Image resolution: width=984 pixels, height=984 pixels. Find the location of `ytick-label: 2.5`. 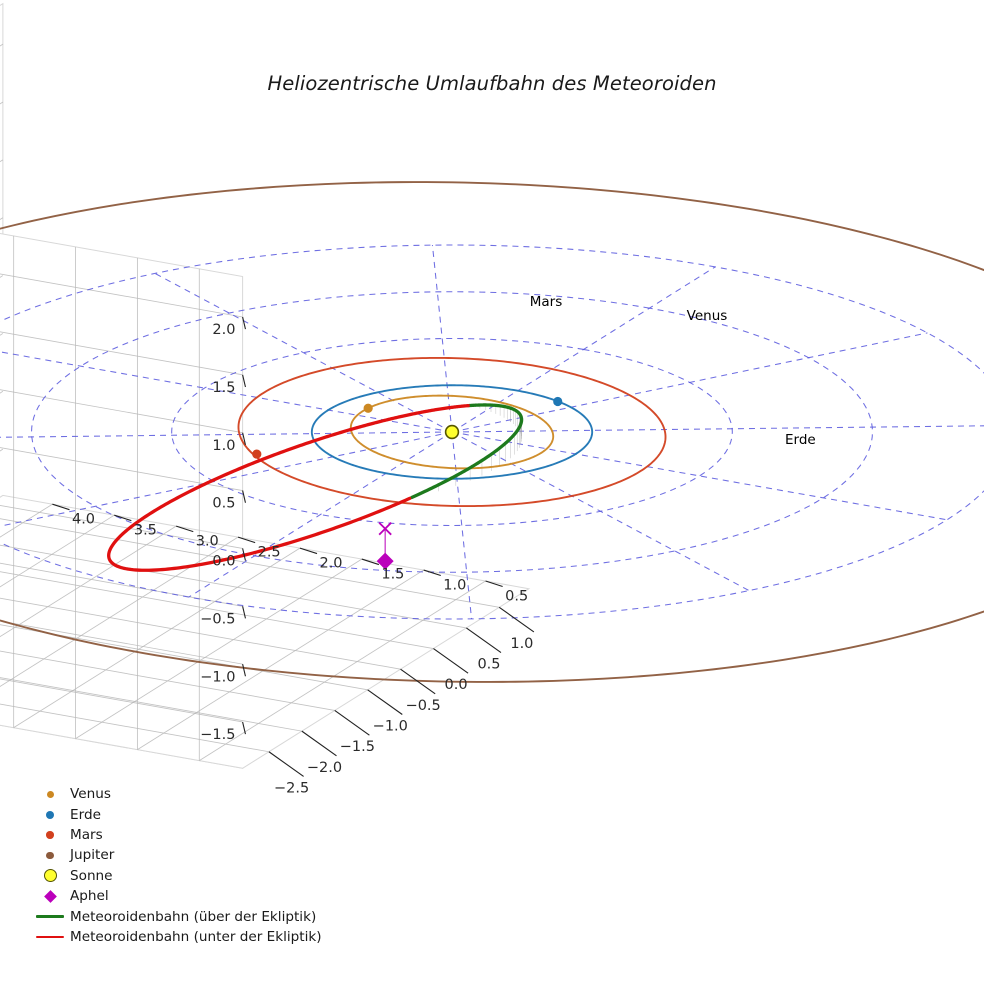

ytick-label: 2.5 is located at coordinates (269, 553).